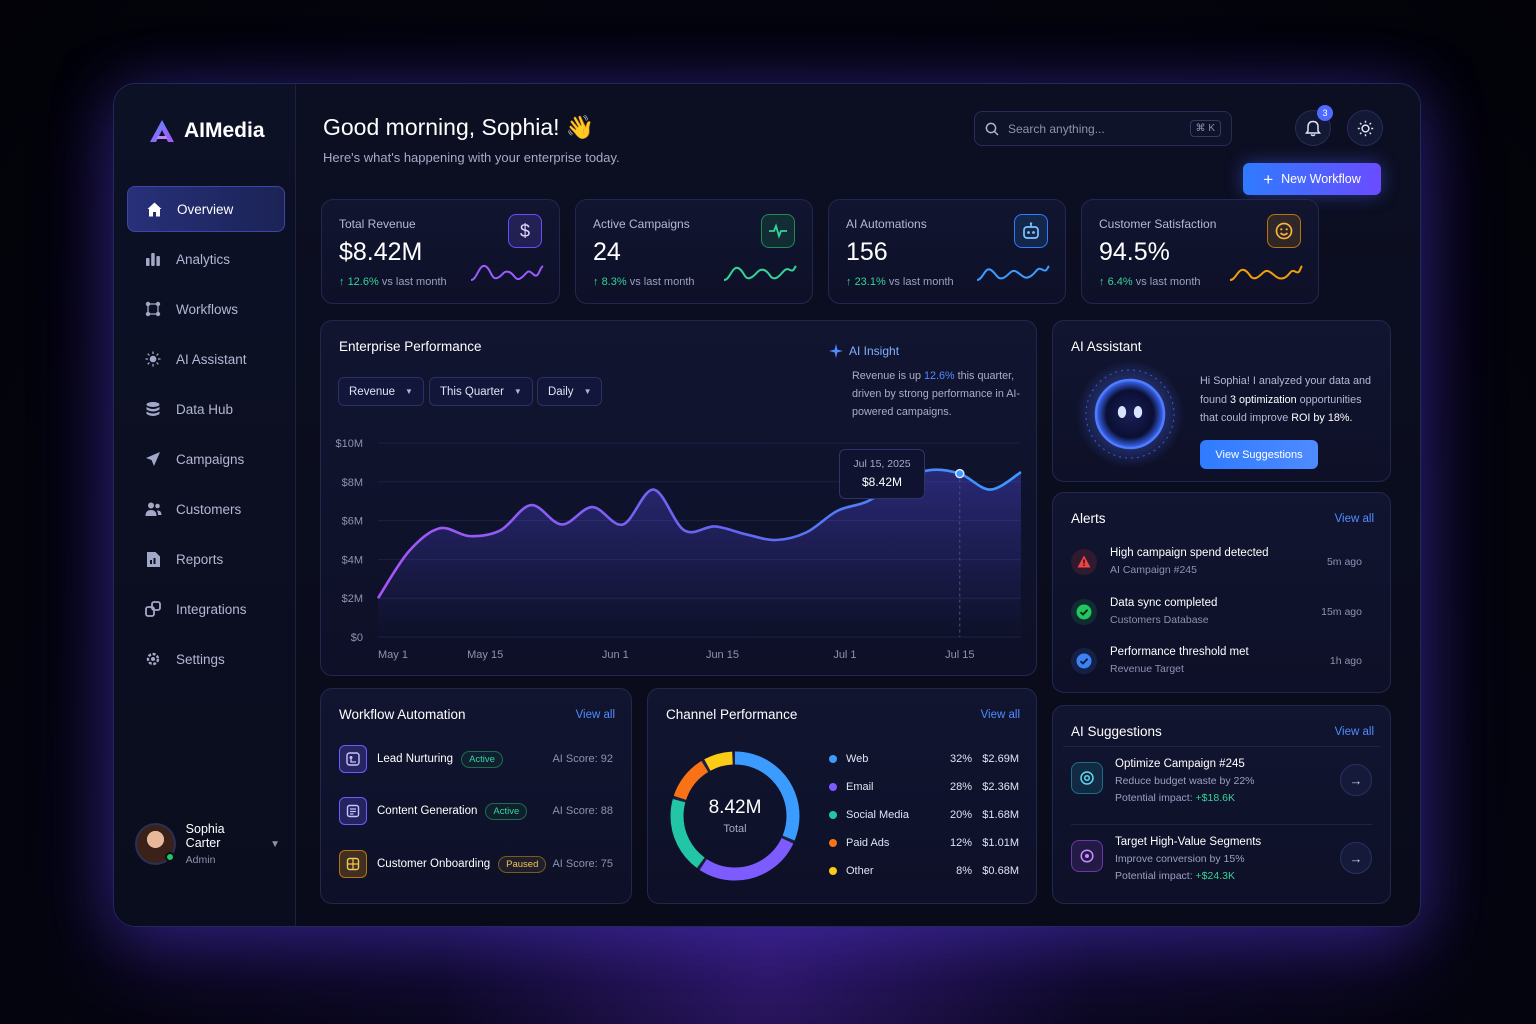 This screenshot has width=1536, height=1024. I want to click on sidebar-item-ai-assistant: AI Assistant, so click(206, 359).